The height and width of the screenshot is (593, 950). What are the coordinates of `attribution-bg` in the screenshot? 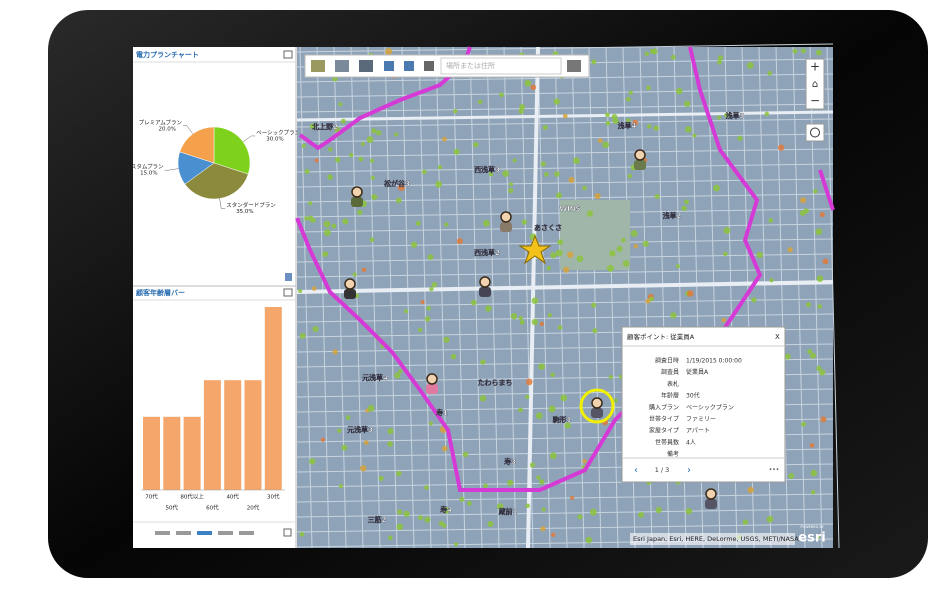 It's located at (712, 539).